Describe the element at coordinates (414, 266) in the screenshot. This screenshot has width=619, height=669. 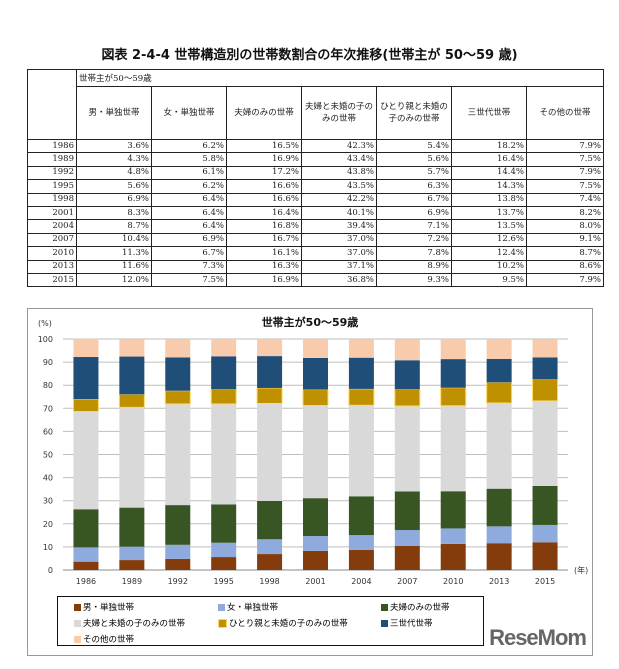
I see `cell-value: 8.9%` at that location.